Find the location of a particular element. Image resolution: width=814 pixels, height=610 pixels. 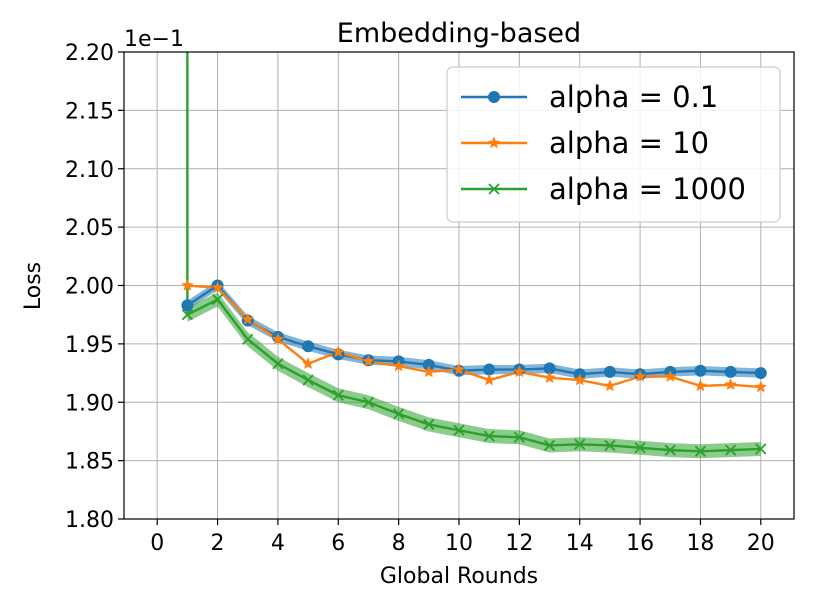

x-axis: 0 2 4 6 8 10 12 14 16 18 20 is located at coordinates (462, 537).